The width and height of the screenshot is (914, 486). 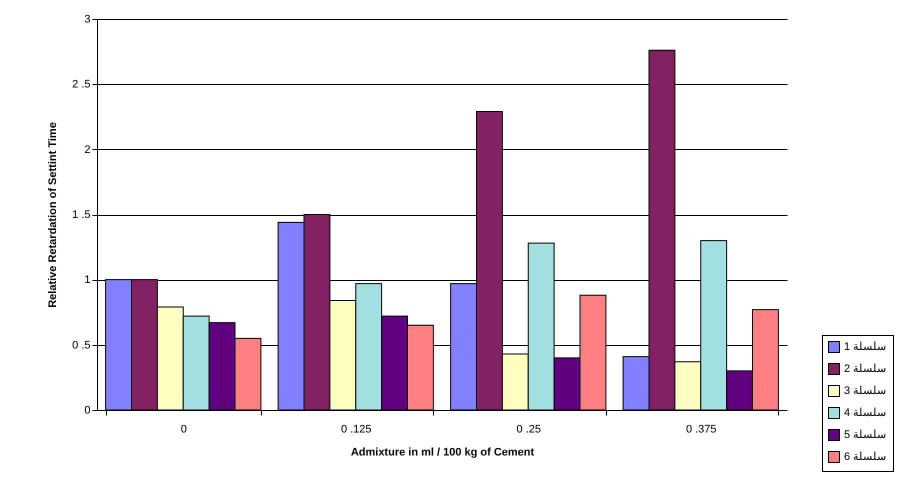 I want to click on y-tick-label: 3, so click(x=87, y=20).